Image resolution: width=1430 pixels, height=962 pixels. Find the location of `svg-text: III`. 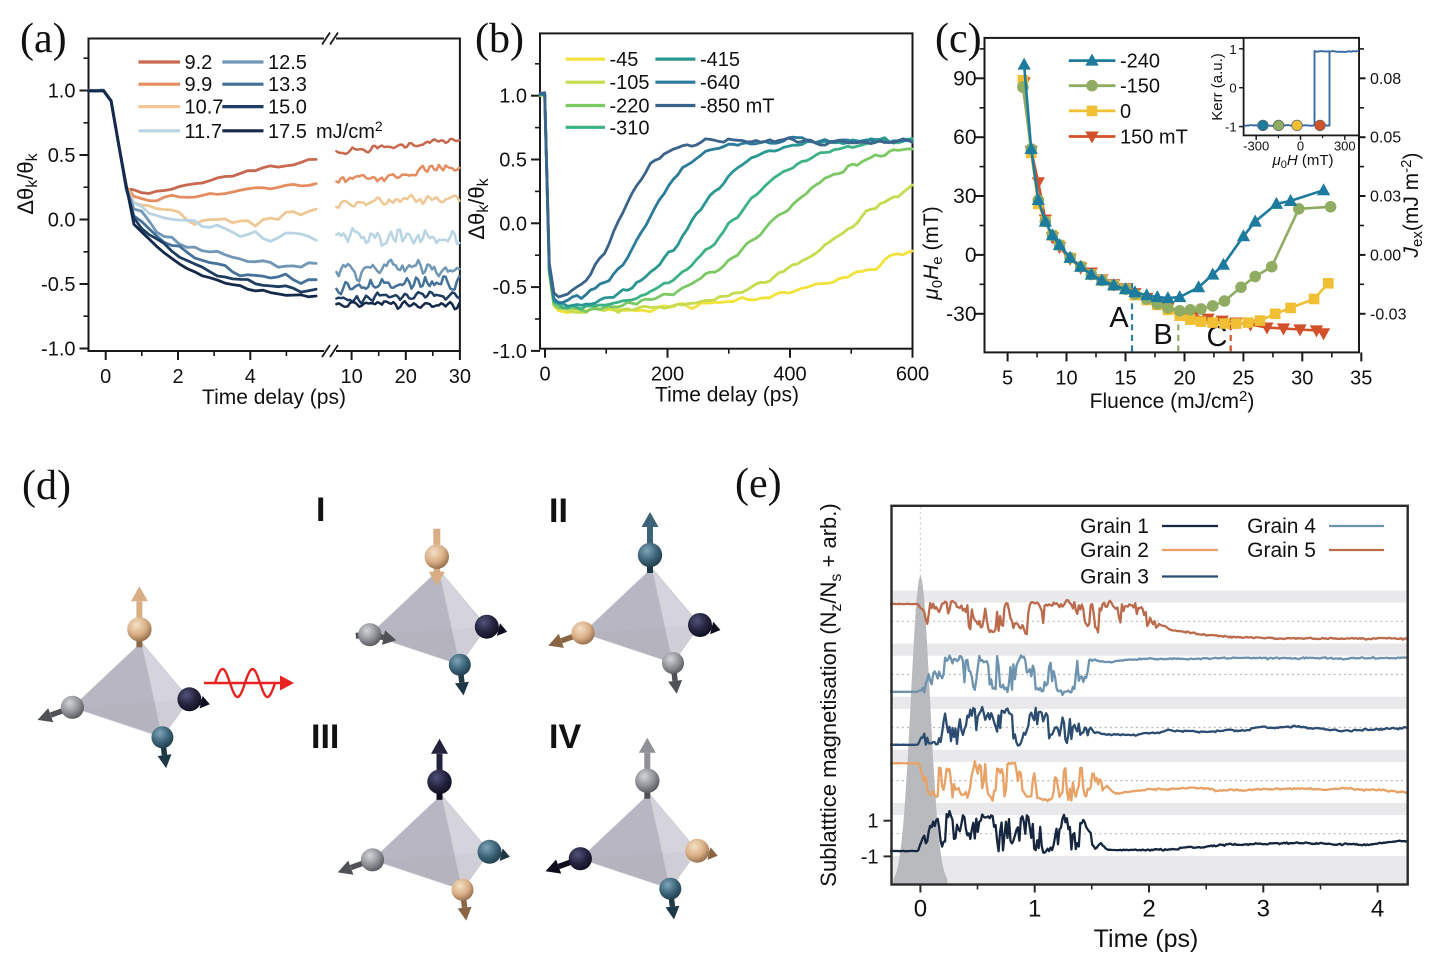

svg-text: III is located at coordinates (325, 737).